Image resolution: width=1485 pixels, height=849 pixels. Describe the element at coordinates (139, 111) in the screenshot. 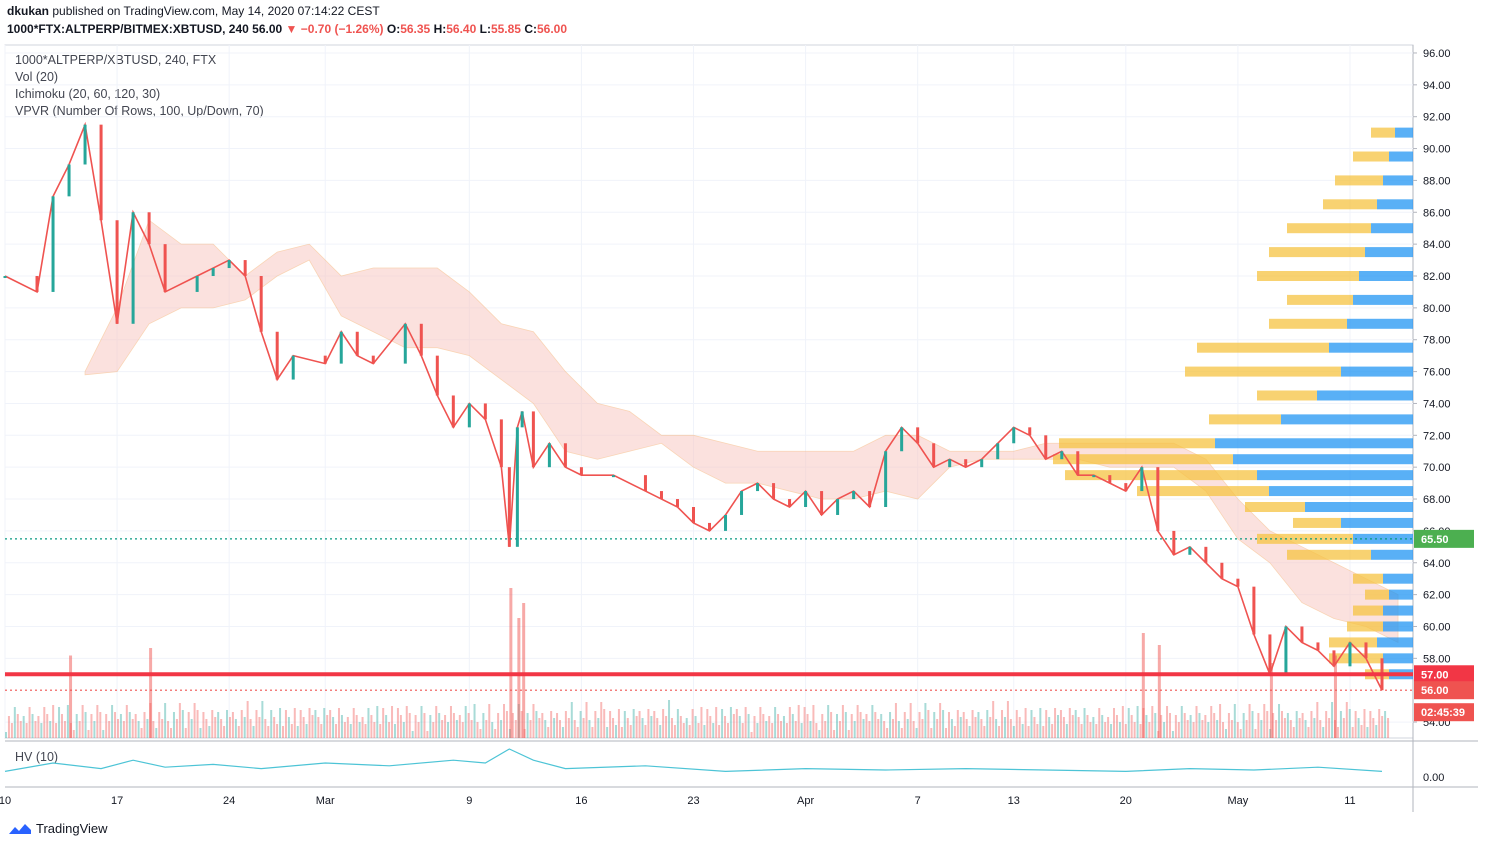

I see `legend-vpvr: VPVR (Number Of Rows, 100, Up/Down, 70)` at that location.